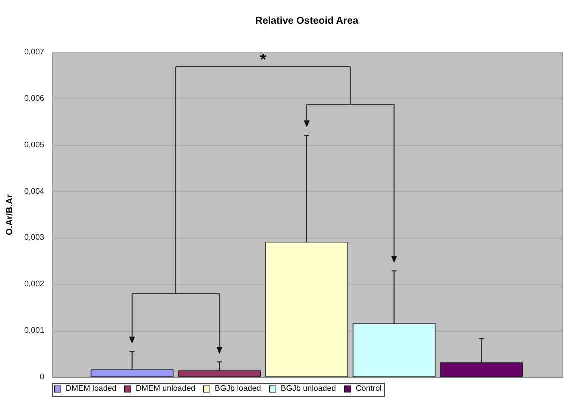 The image size is (564, 403). I want to click on y-tick-label: 0,005, so click(35, 145).